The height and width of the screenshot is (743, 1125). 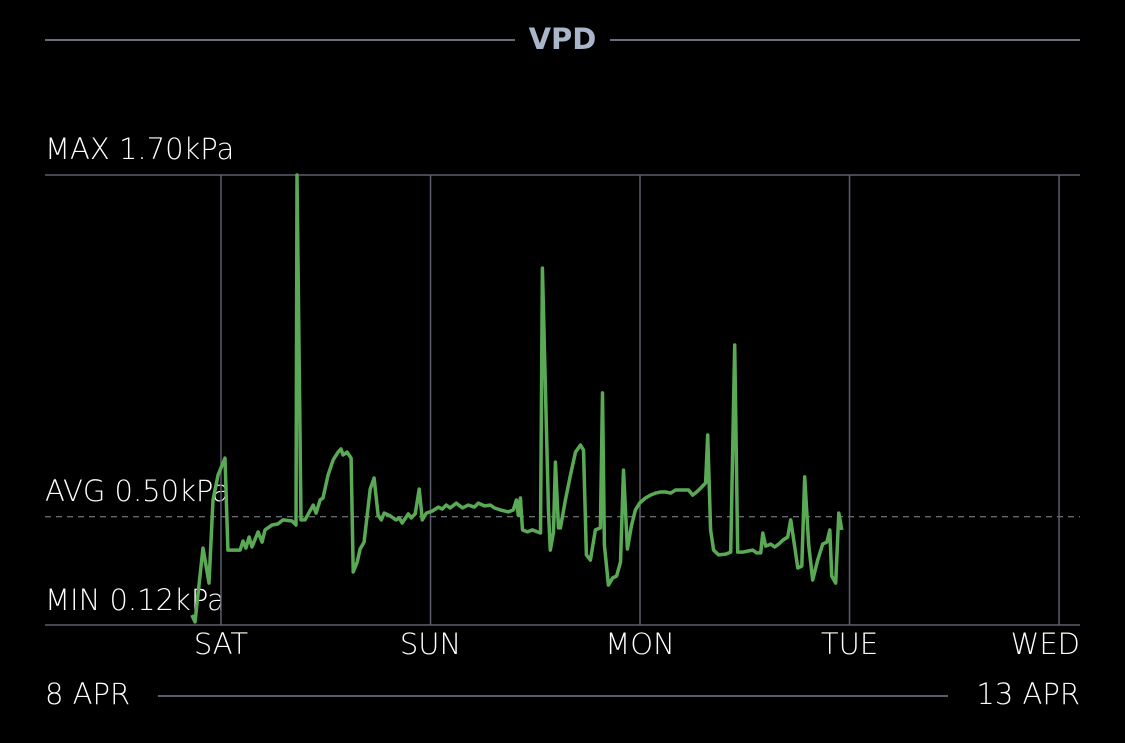 I want to click on avg-label: AVG 0.50kPa, so click(x=137, y=491).